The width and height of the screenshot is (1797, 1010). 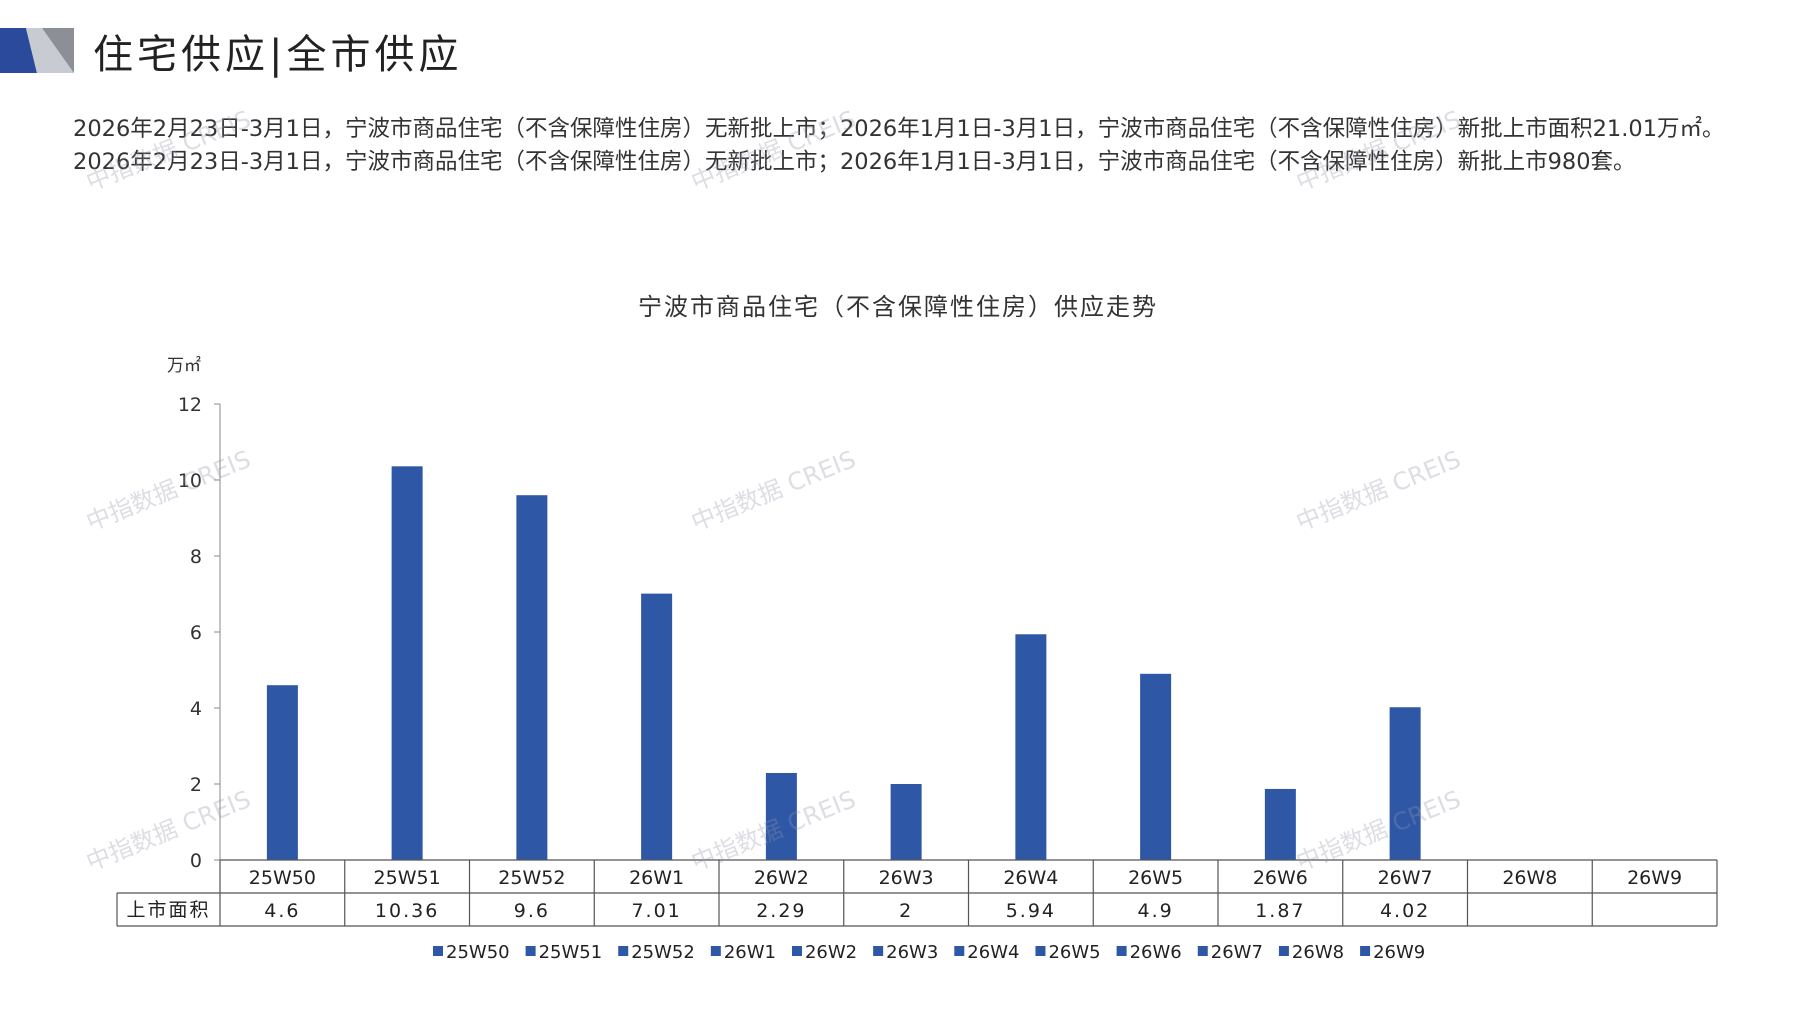 What do you see at coordinates (831, 952) in the screenshot?
I see `legend-item-26W2: 26W2` at bounding box center [831, 952].